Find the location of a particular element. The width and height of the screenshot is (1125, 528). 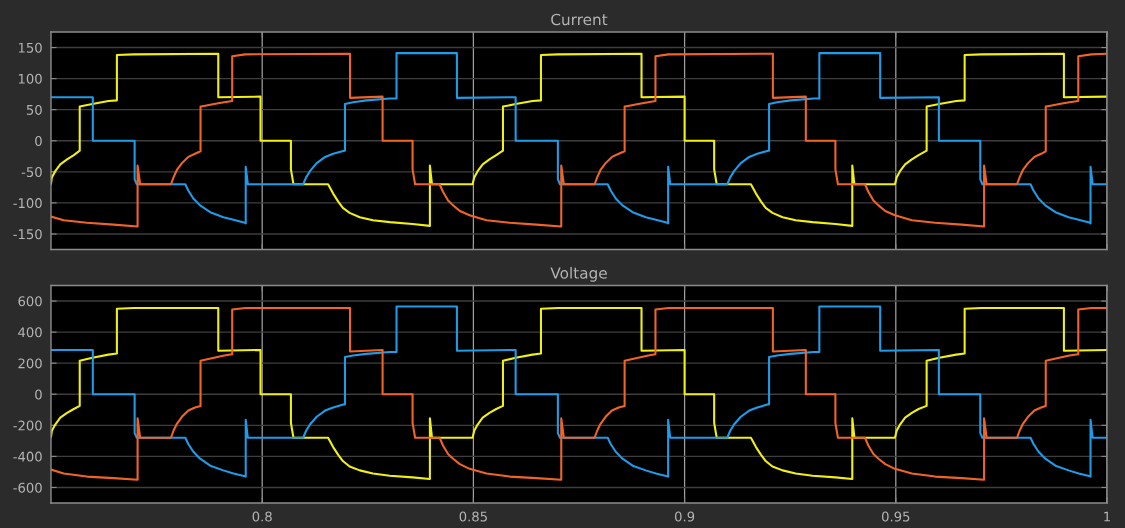

y-tick-label: 50 is located at coordinates (34, 109).